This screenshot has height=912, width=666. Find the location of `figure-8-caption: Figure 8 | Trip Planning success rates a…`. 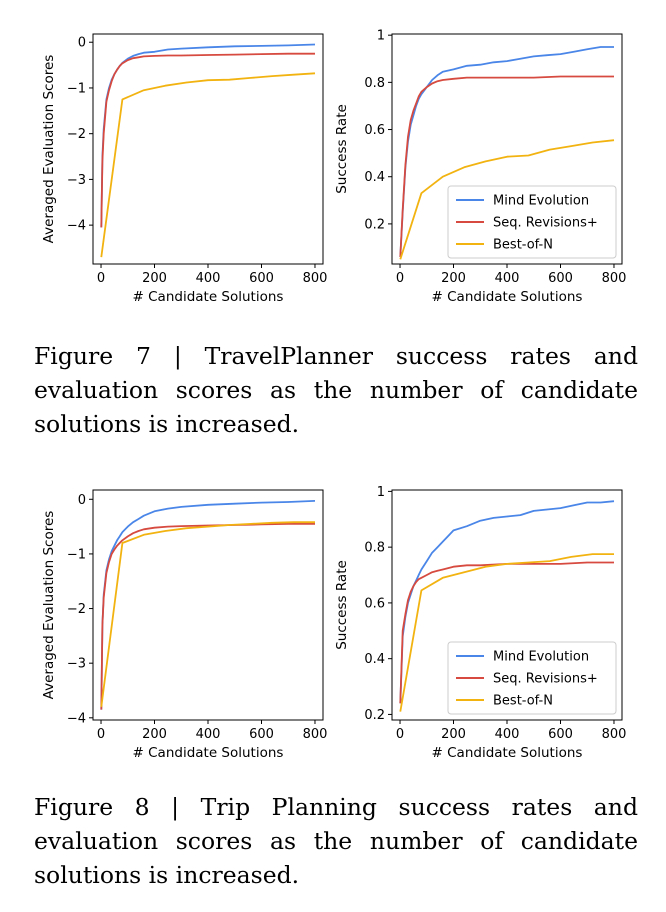

figure-8-caption: Figure 8 | Trip Planning success rates a… is located at coordinates (336, 841).